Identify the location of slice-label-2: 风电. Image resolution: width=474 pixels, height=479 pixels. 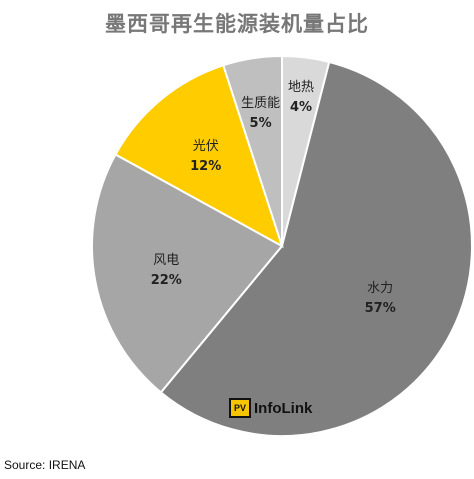
(166, 260).